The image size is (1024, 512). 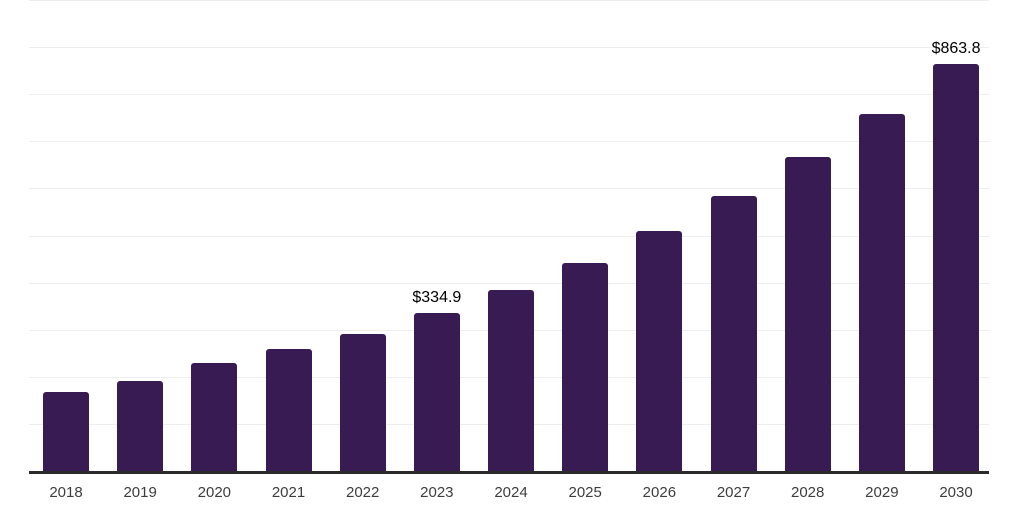 I want to click on x-tick-label-2019: 2019, so click(x=140, y=492).